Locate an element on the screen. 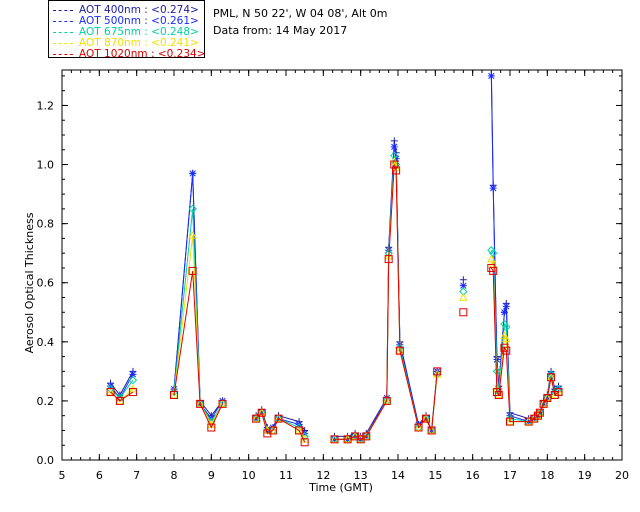 This screenshot has height=512, width=640. legend-label-500nm: AOT 500nm : <0.261> is located at coordinates (139, 21).